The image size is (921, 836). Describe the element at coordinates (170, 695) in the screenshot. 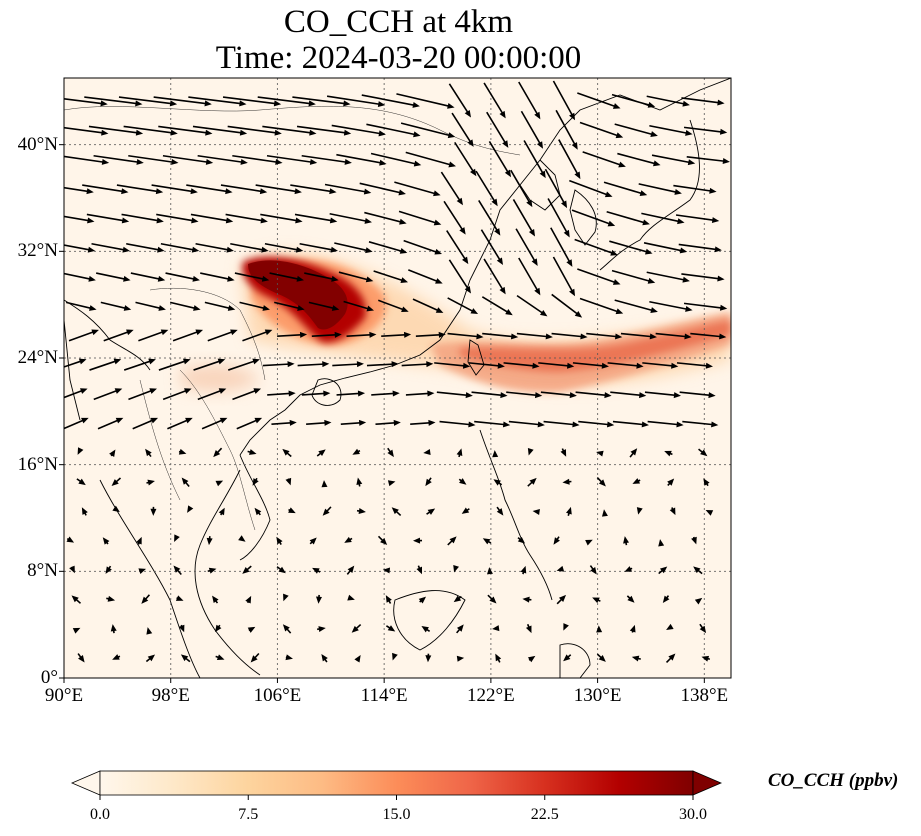

I see `lon-tick-label: 98°E` at that location.